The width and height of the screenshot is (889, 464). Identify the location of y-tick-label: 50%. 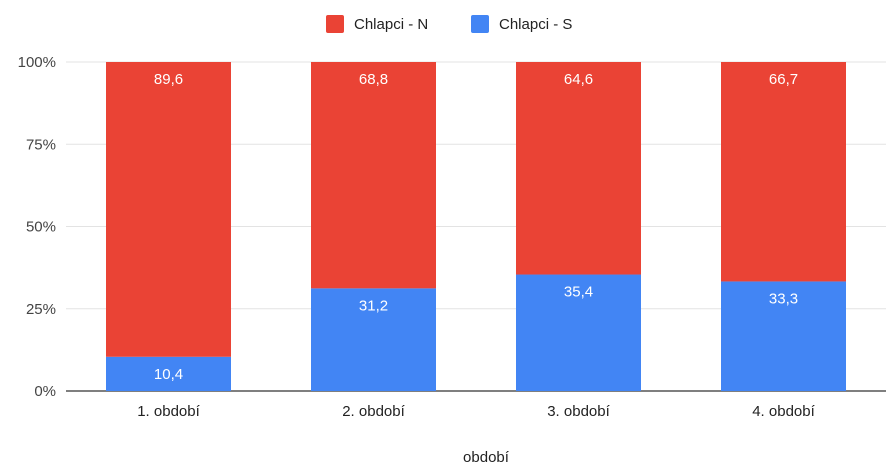
(41, 227).